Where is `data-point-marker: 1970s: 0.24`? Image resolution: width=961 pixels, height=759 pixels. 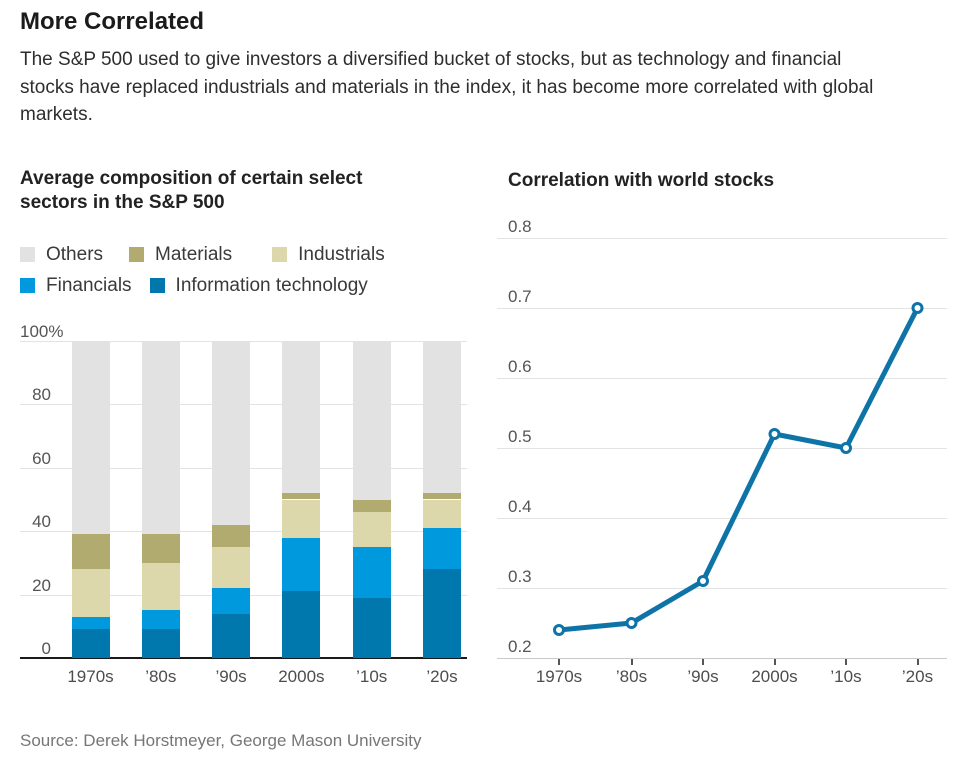 data-point-marker: 1970s: 0.24 is located at coordinates (559, 630).